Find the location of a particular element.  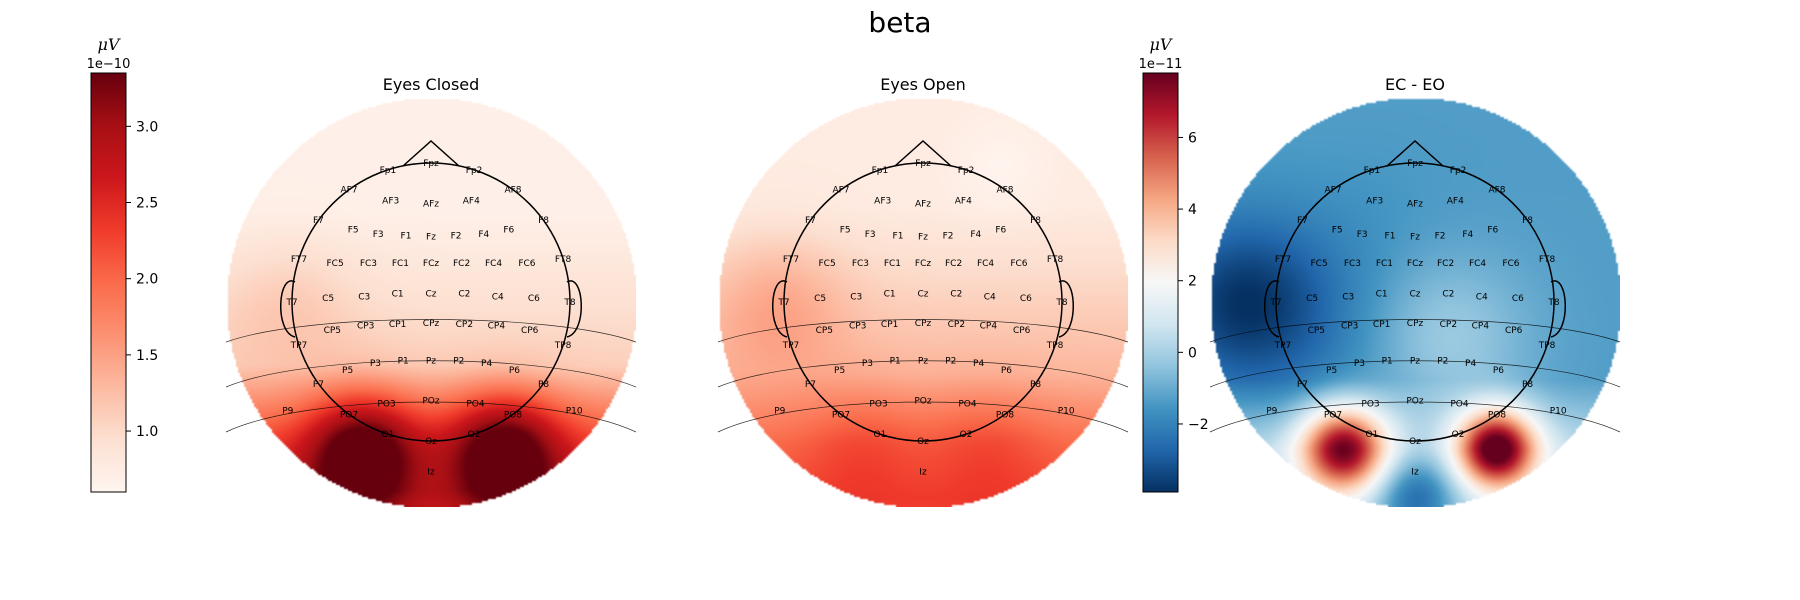

sensor-label-f1: F1 is located at coordinates (1390, 236).